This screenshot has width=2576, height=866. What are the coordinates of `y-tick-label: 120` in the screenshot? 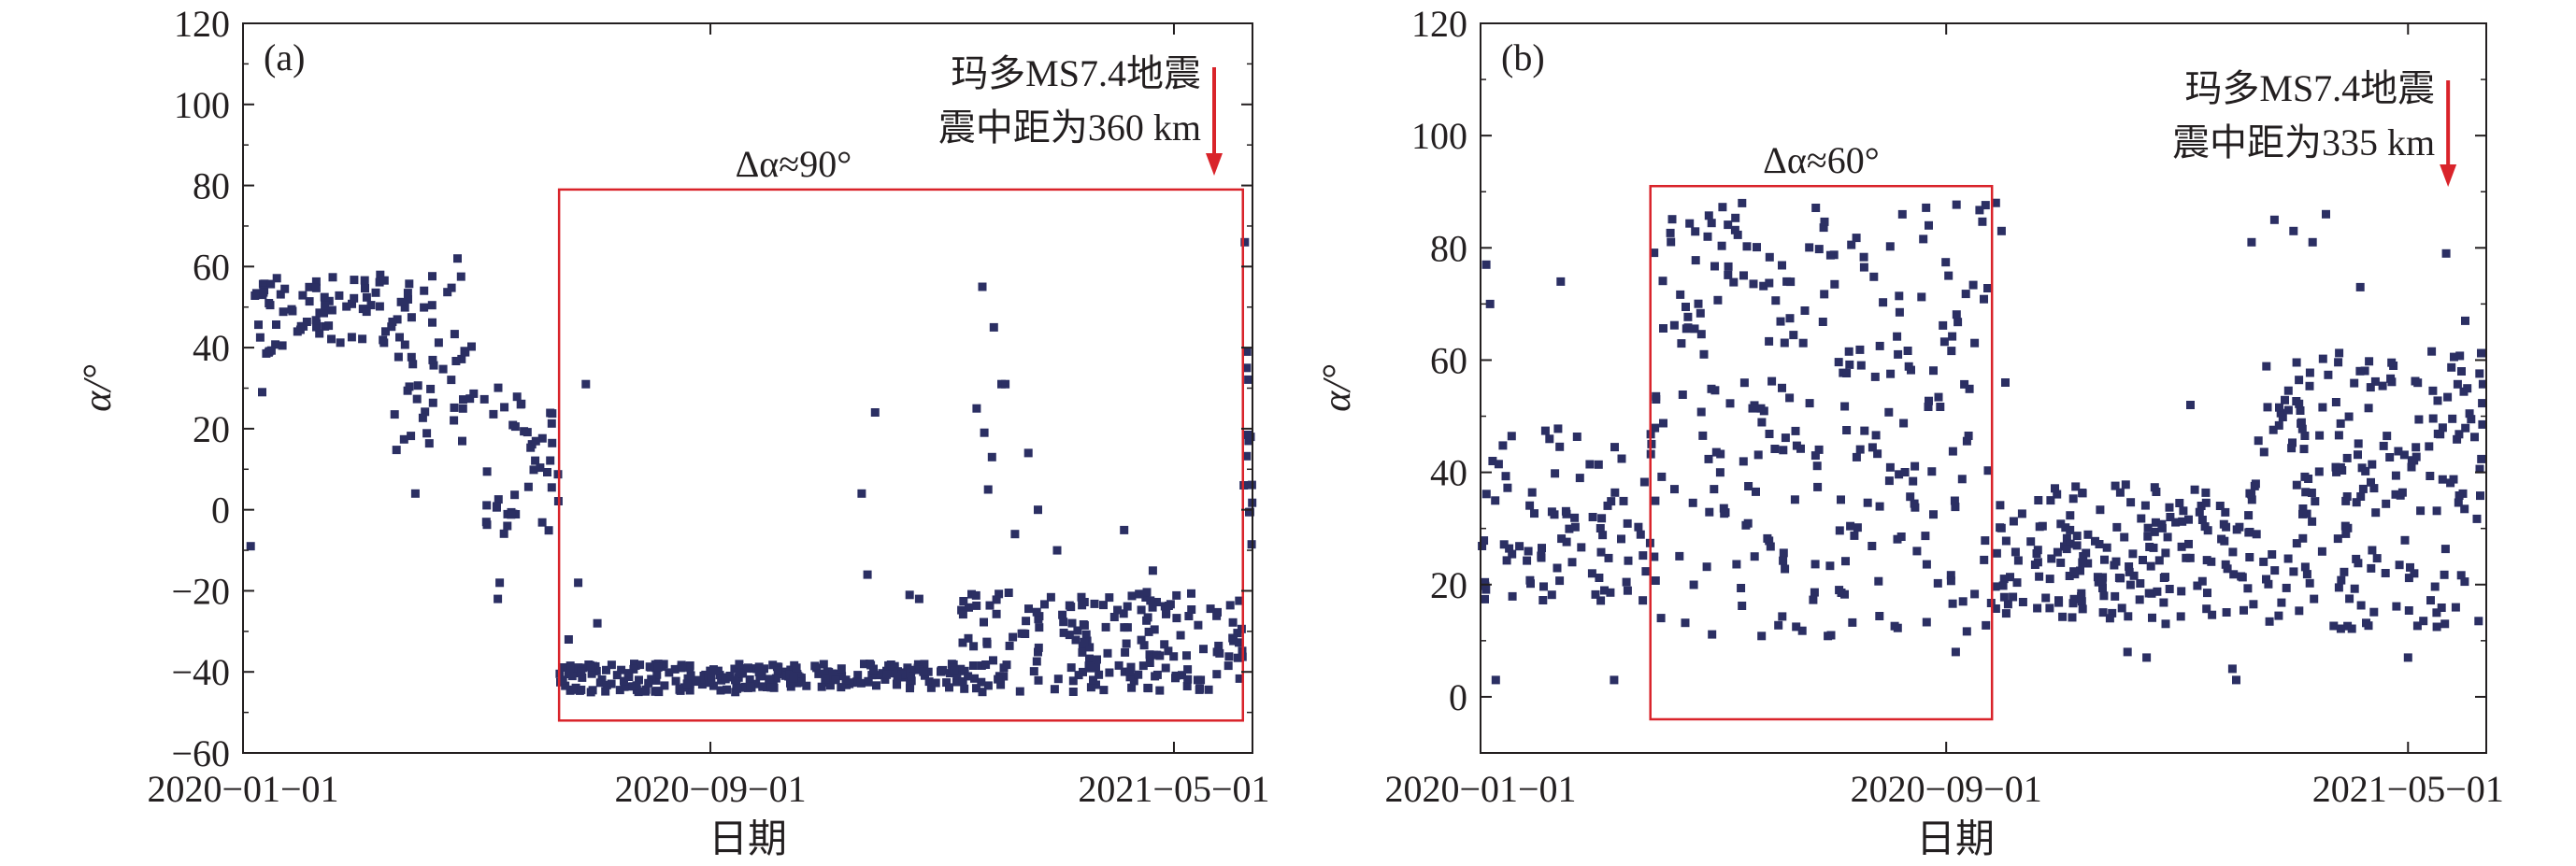 It's located at (202, 24).